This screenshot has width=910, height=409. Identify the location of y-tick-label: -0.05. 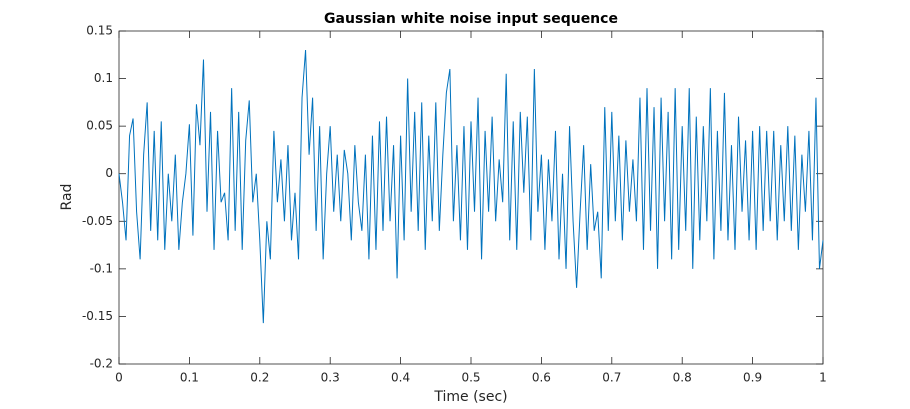
(97, 221).